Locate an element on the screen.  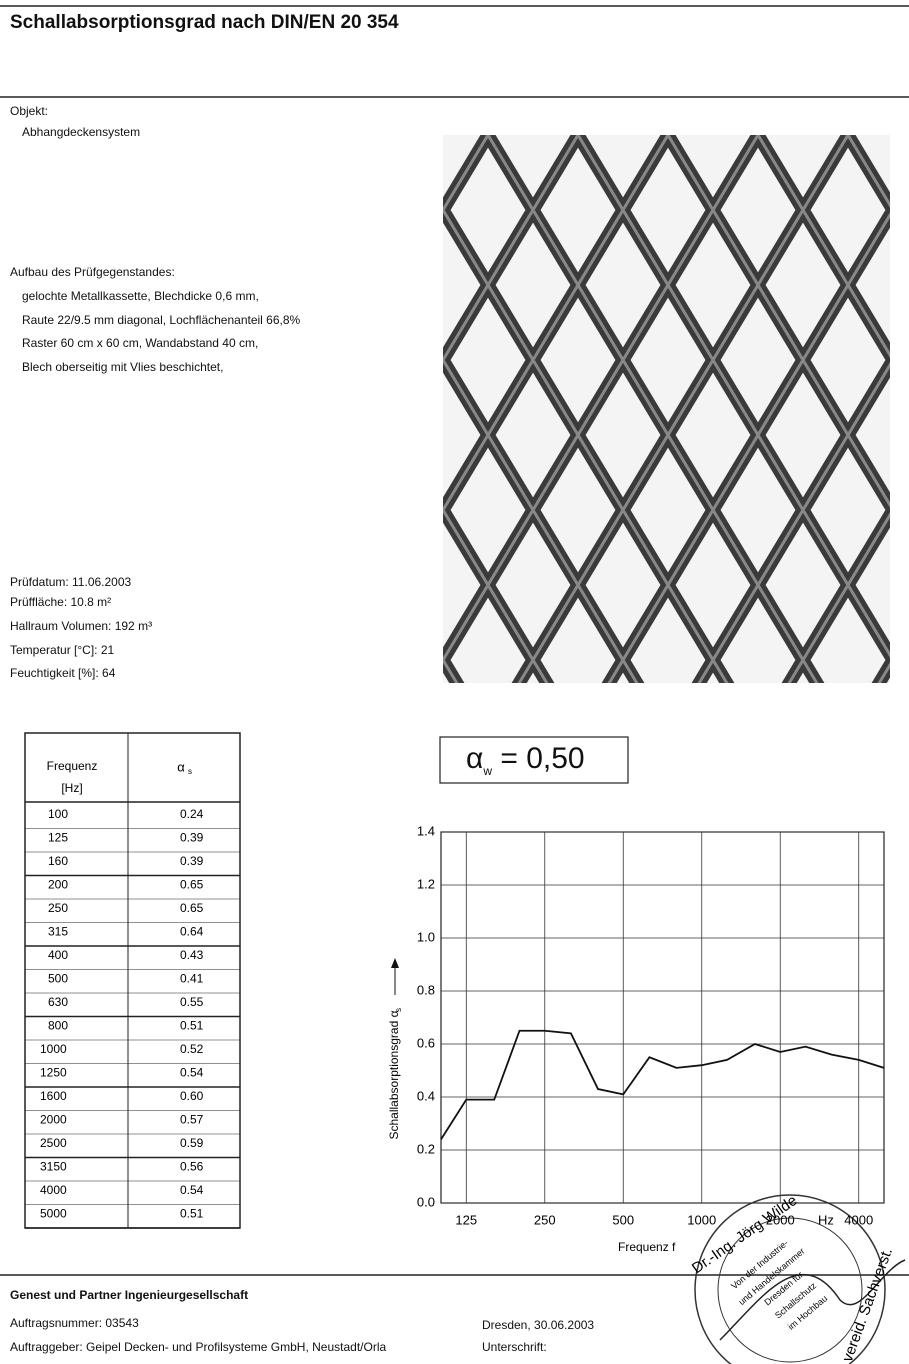
table-head: Frequenz is located at coordinates (72, 766).